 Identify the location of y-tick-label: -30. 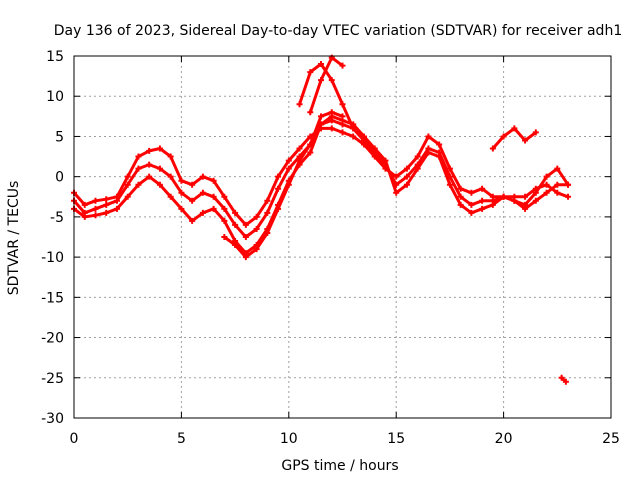
(52, 419).